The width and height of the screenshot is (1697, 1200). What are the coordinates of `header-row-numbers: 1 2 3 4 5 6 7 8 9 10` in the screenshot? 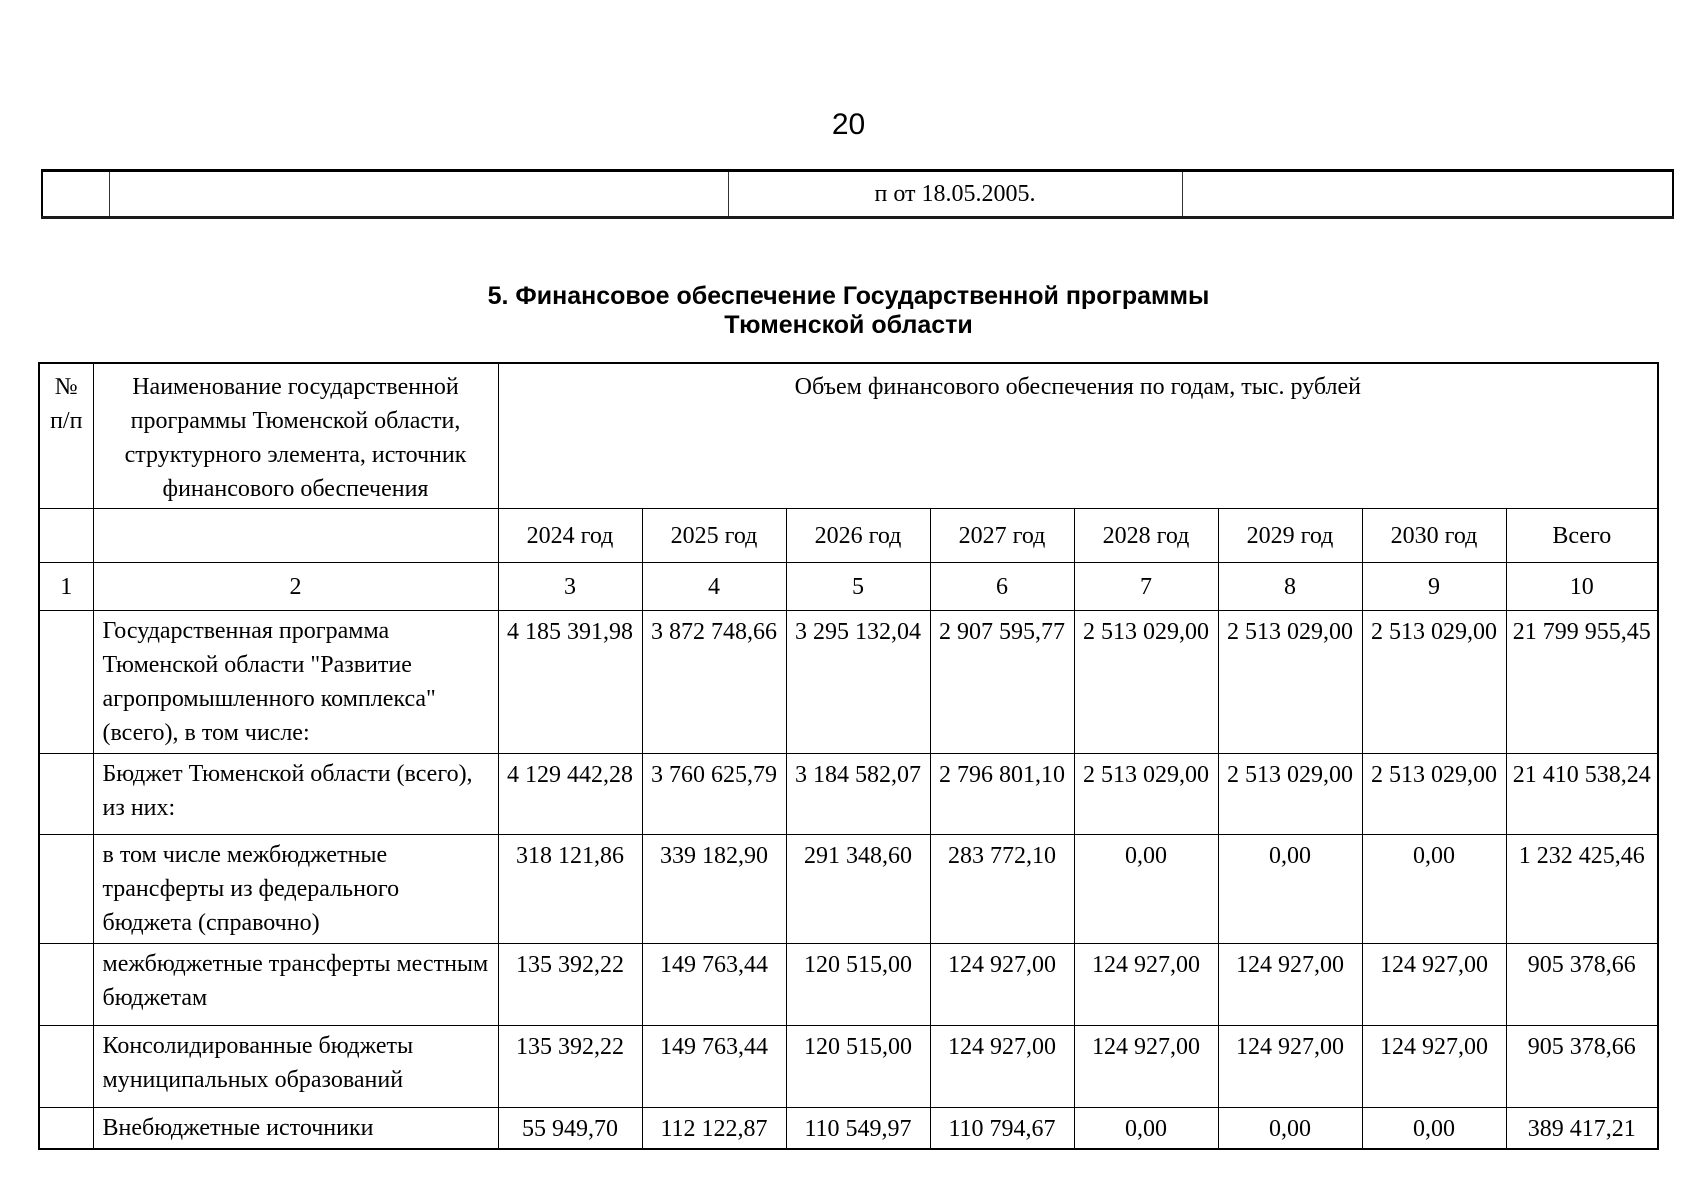 It's located at (849, 586).